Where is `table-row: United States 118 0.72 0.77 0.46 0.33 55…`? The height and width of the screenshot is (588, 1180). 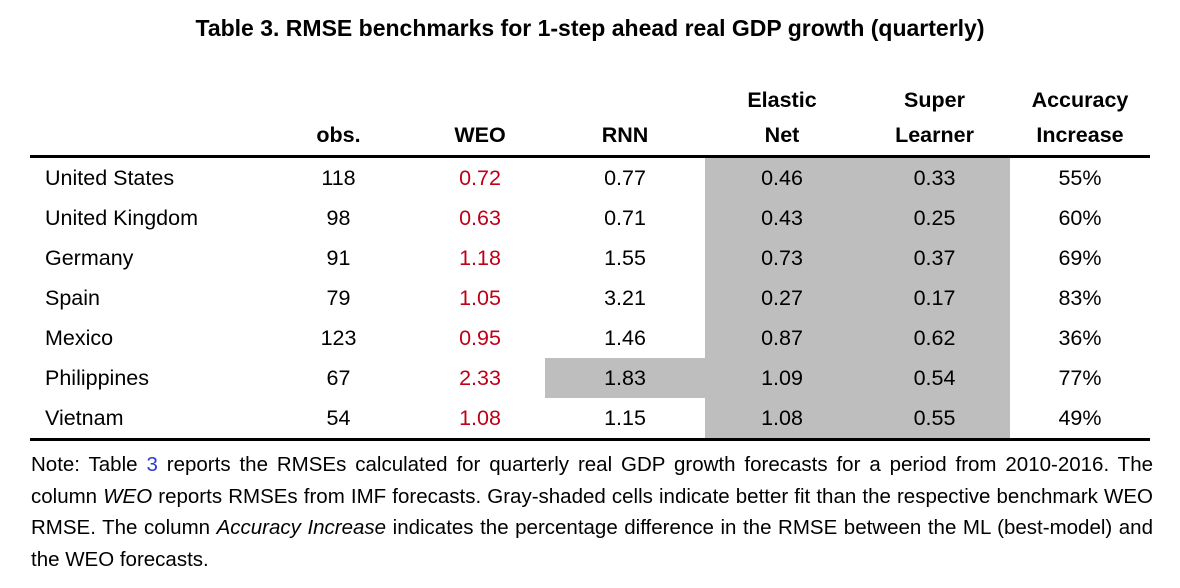 table-row: United States 118 0.72 0.77 0.46 0.33 55… is located at coordinates (590, 178).